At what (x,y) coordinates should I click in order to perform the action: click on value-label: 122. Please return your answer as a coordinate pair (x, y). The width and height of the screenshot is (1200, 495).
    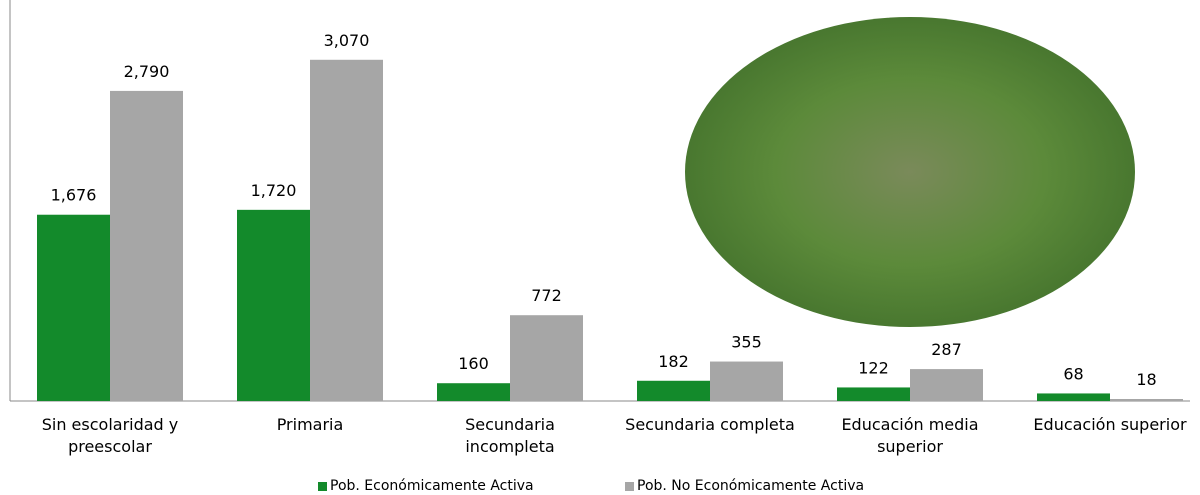
    Looking at the image, I should click on (873, 367).